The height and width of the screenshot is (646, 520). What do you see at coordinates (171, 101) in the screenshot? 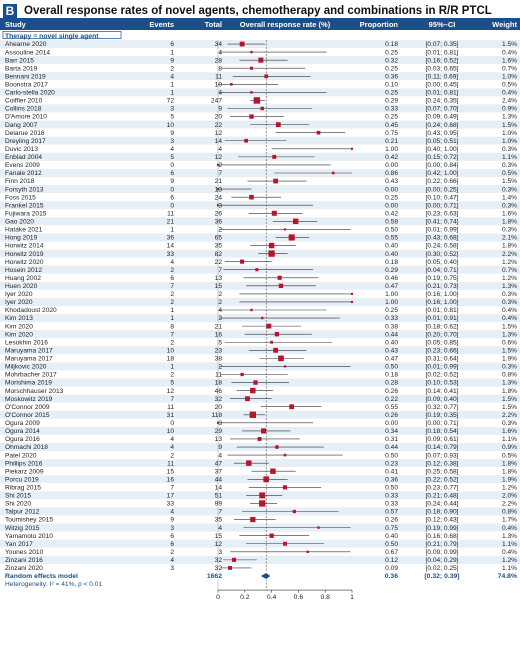
I see `events-cell: 72` at bounding box center [171, 101].